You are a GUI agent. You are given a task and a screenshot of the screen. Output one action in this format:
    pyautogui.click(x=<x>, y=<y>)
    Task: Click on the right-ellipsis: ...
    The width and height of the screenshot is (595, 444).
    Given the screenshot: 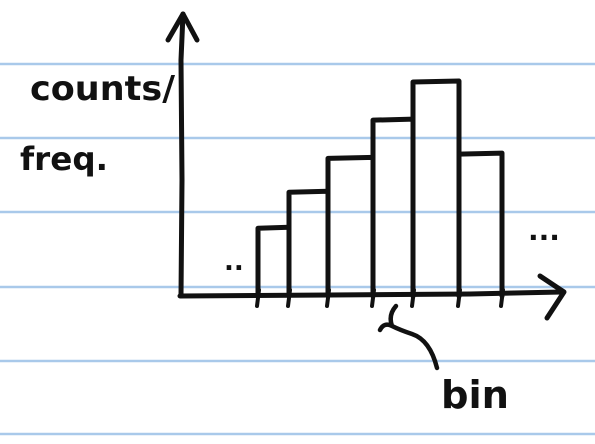 What is the action you would take?
    pyautogui.click(x=544, y=230)
    